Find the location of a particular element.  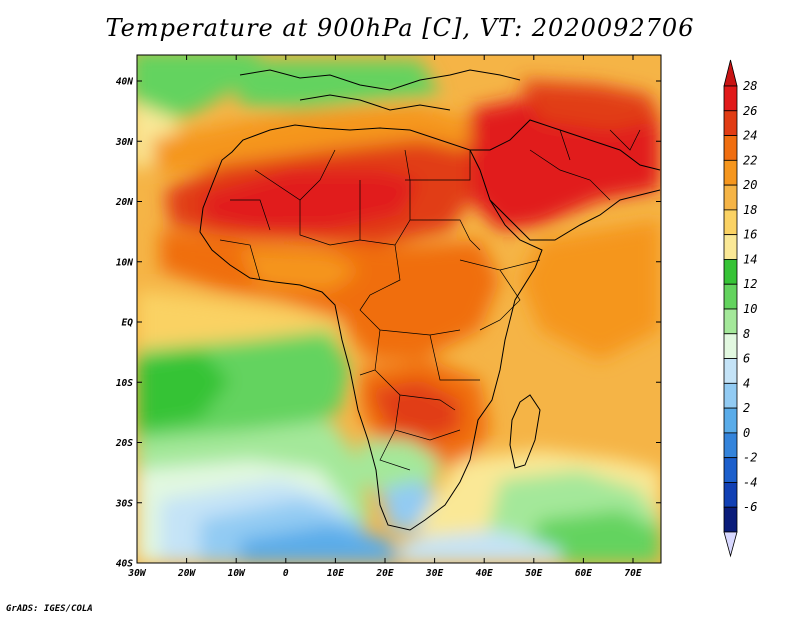

y-tick-label: 40N is located at coordinates (124, 82).